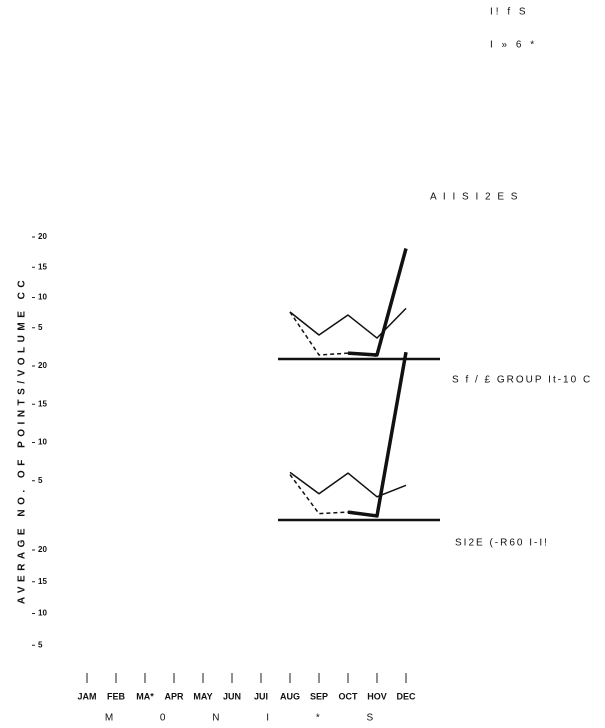  I want to click on x-tick-label: JAM, so click(86, 696).